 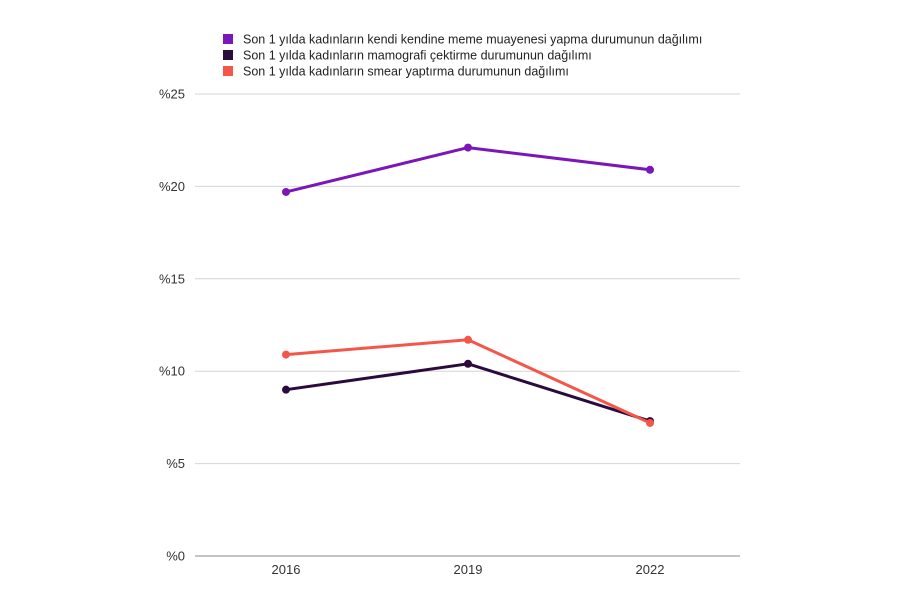 I want to click on x-tick-label: 2022, so click(x=650, y=569).